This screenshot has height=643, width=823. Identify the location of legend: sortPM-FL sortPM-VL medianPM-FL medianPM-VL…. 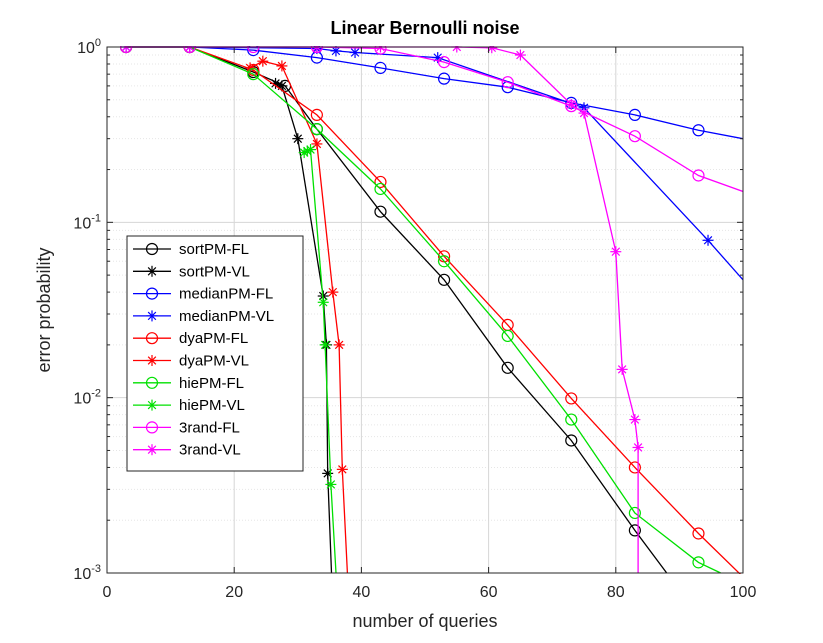
(215, 353).